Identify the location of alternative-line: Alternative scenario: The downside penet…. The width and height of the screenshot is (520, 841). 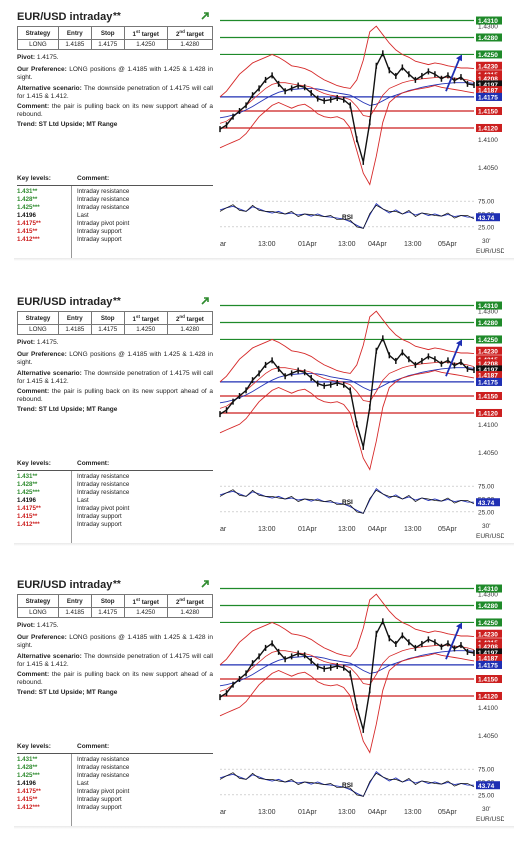
(115, 661).